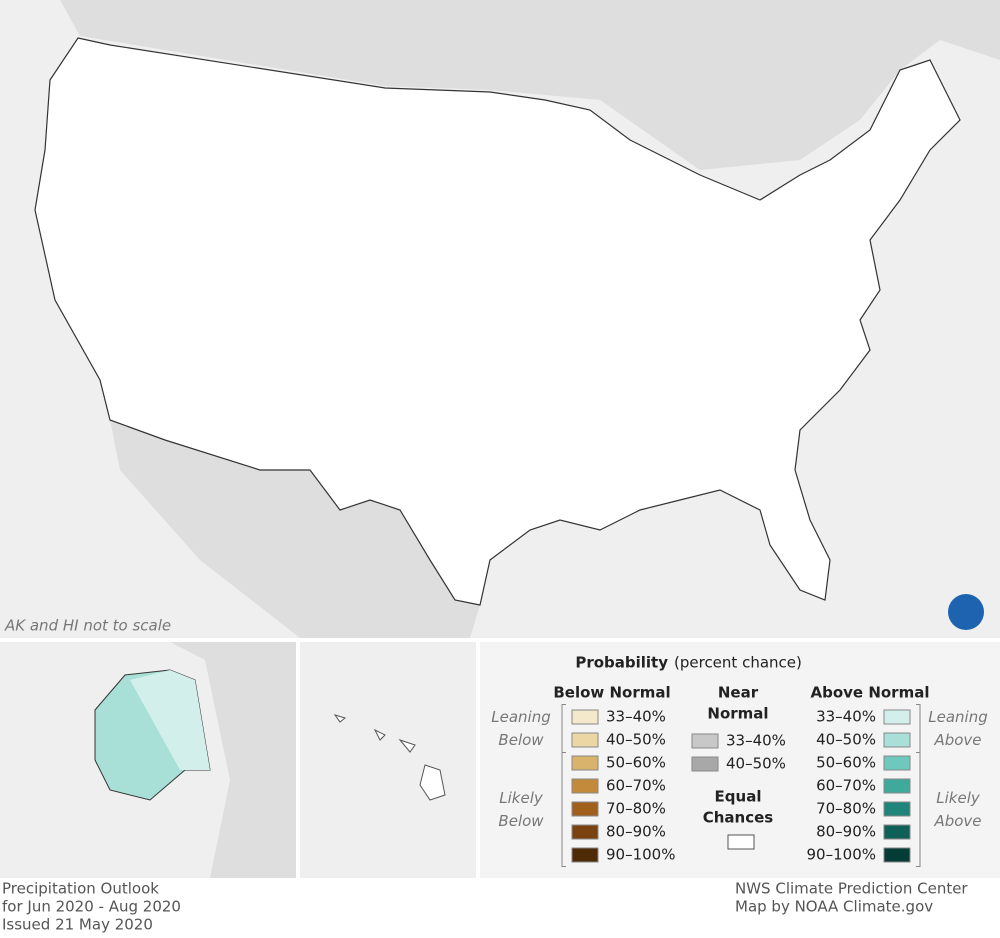  What do you see at coordinates (521, 821) in the screenshot?
I see `likely-label: Below` at bounding box center [521, 821].